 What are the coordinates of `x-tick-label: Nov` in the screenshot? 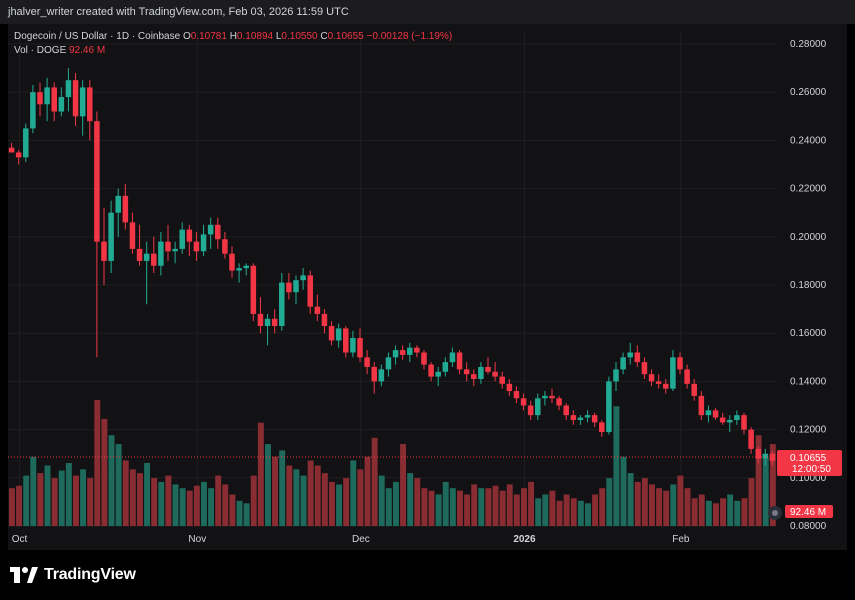 It's located at (197, 539).